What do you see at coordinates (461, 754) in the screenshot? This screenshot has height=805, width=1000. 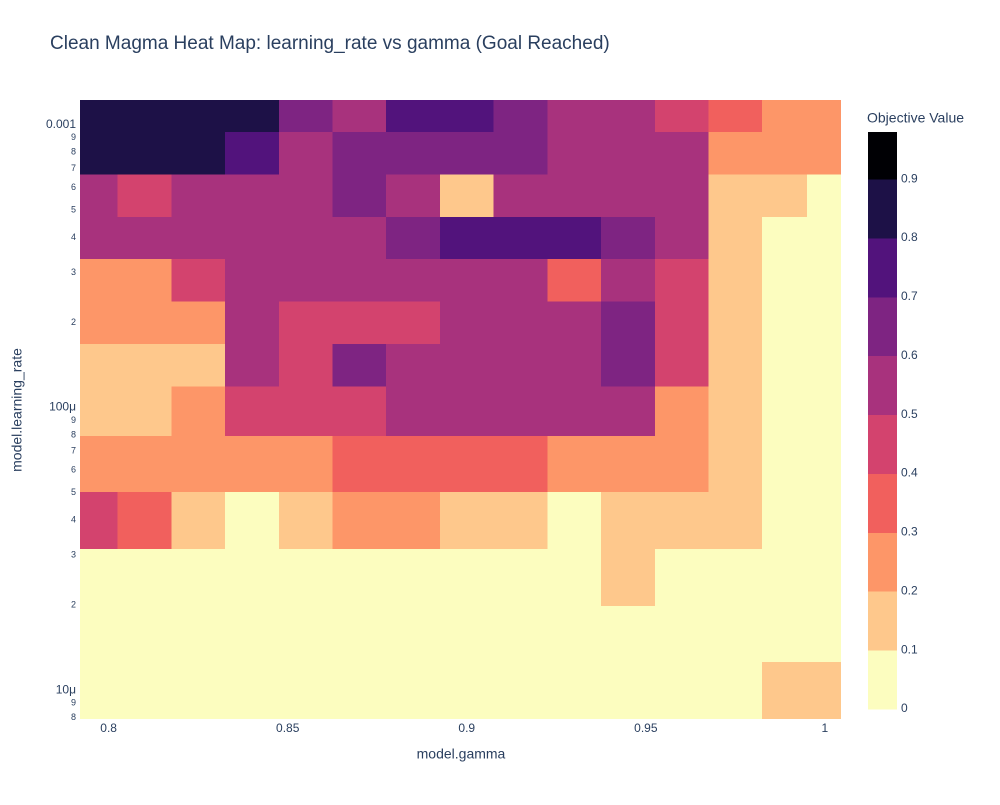 I see `x-axis-title: model.gamma` at bounding box center [461, 754].